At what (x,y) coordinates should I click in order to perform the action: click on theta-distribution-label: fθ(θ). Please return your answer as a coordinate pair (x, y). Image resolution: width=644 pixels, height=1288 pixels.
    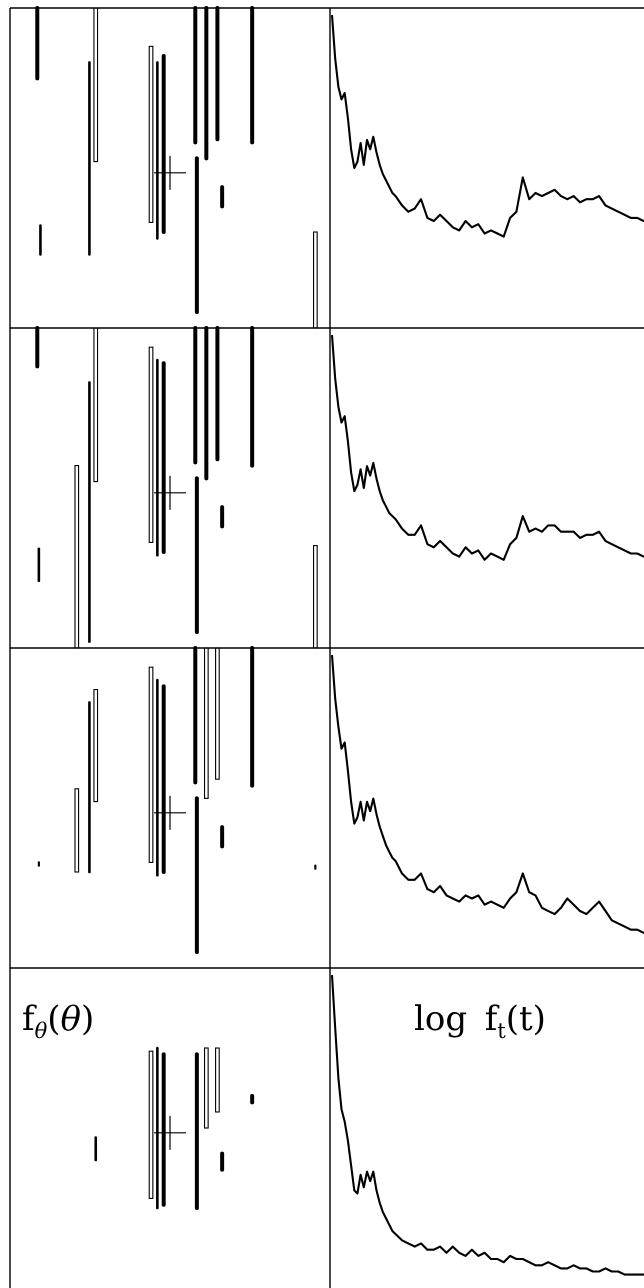
    Looking at the image, I should click on (58, 1021).